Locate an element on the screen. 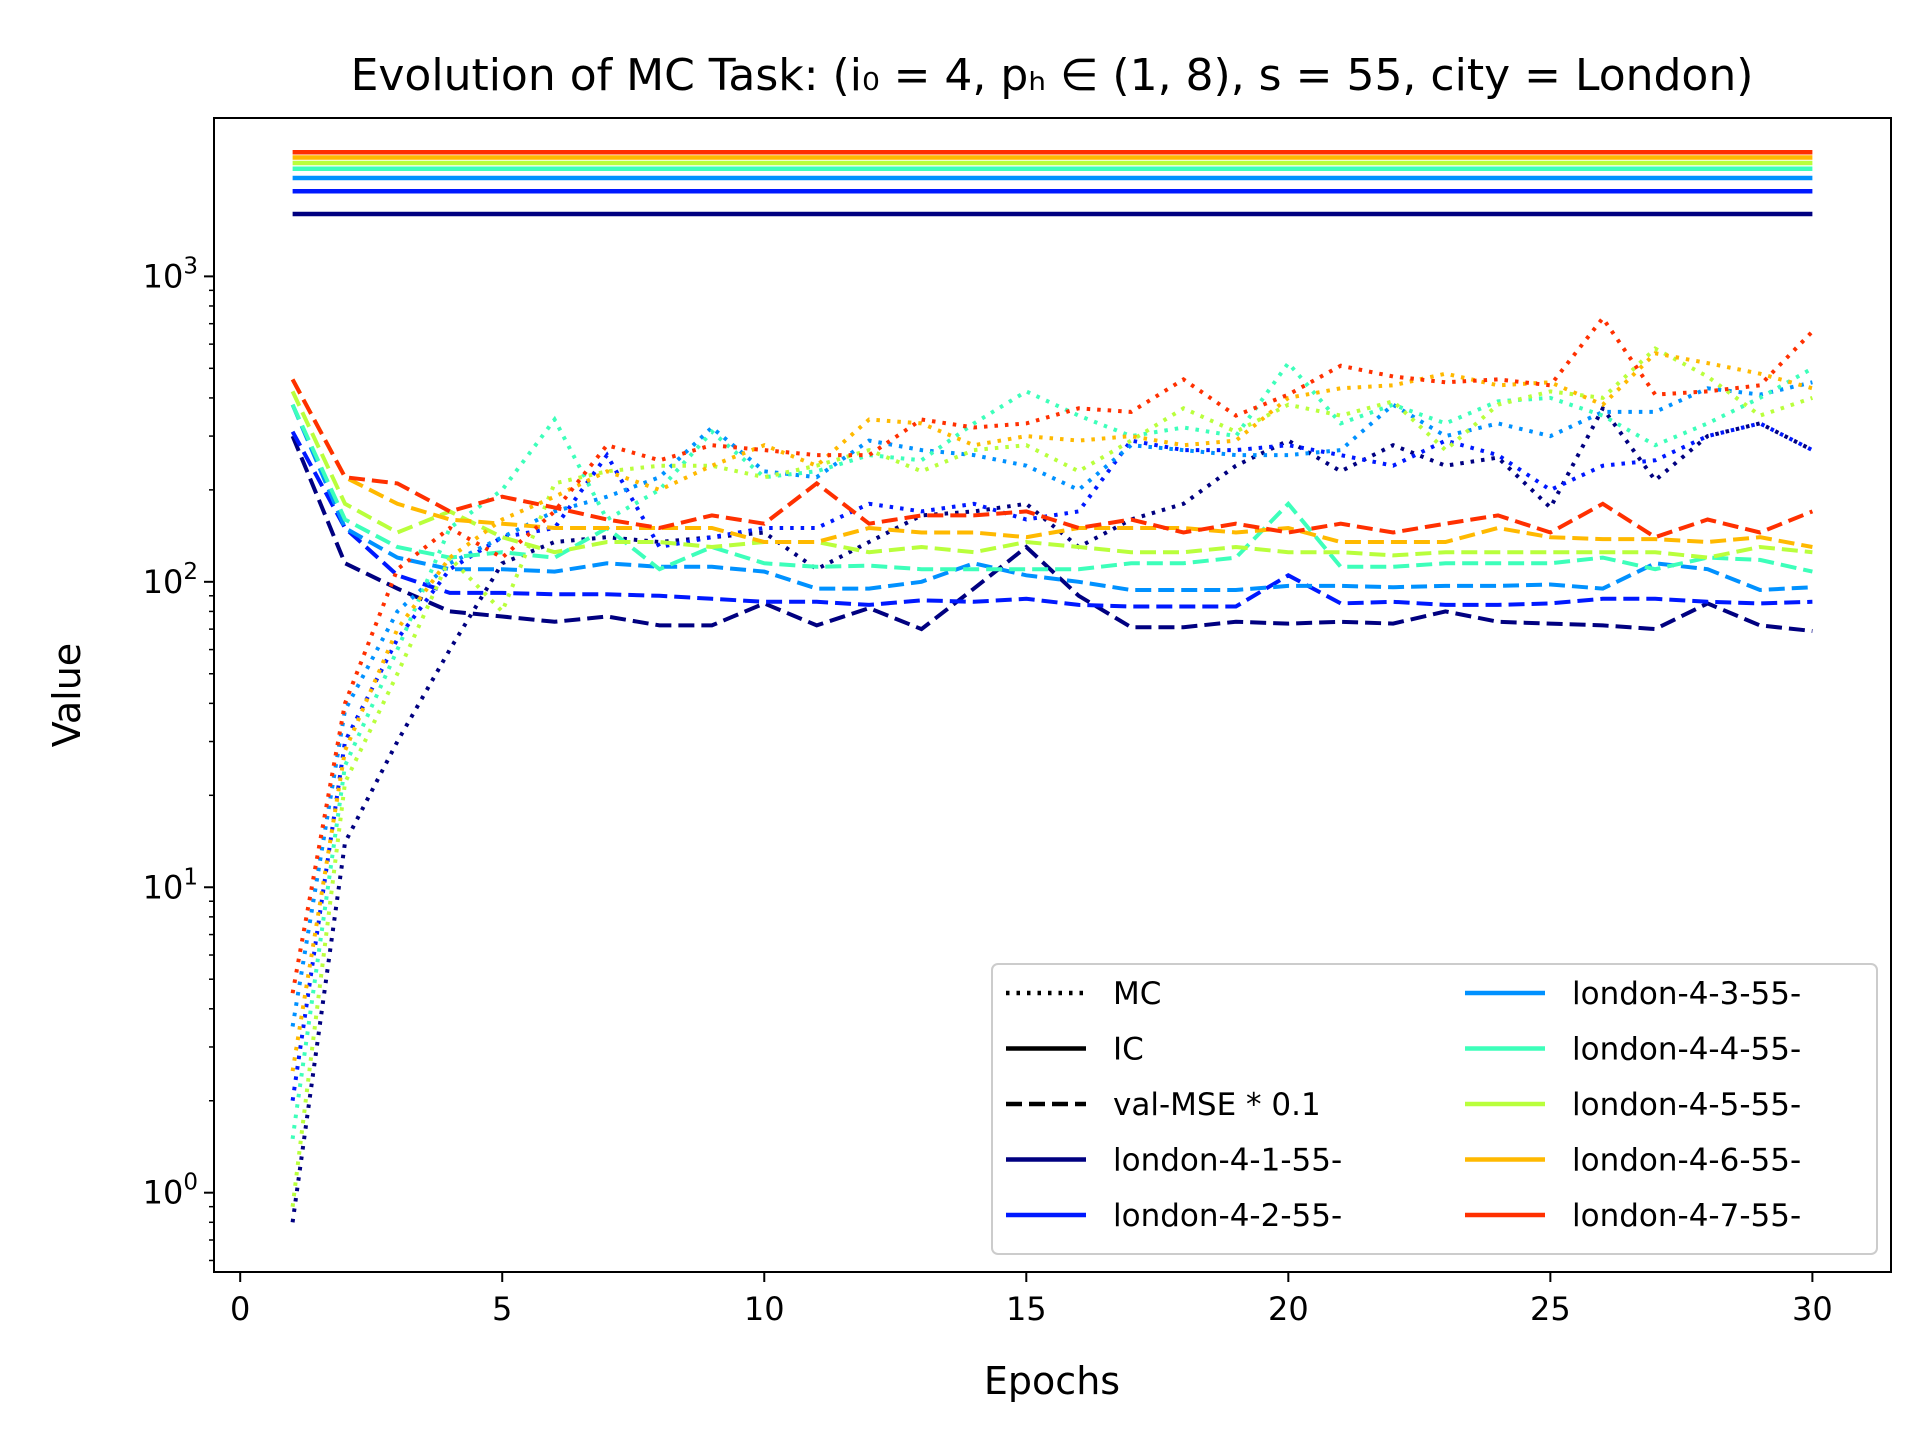  y-axis-label: Value is located at coordinates (67, 695).